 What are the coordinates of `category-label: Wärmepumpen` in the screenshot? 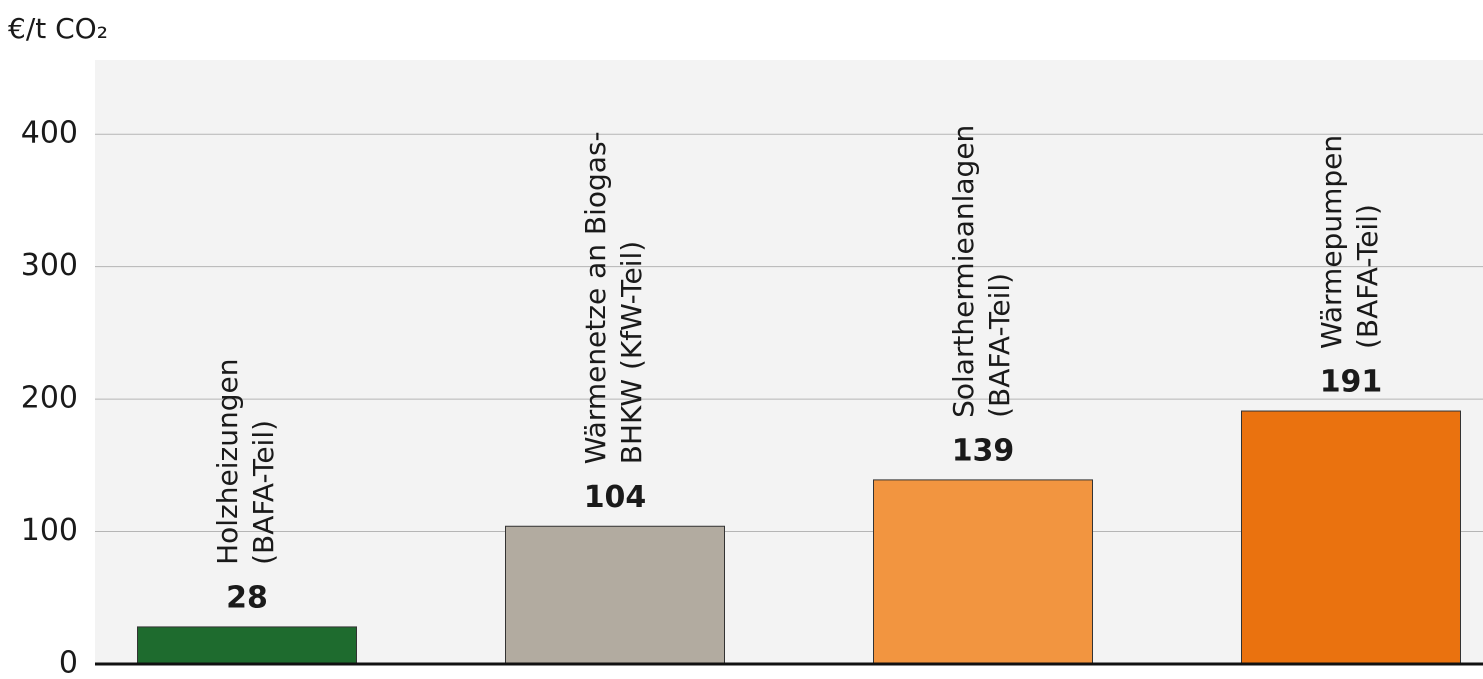 It's located at (1331, 242).